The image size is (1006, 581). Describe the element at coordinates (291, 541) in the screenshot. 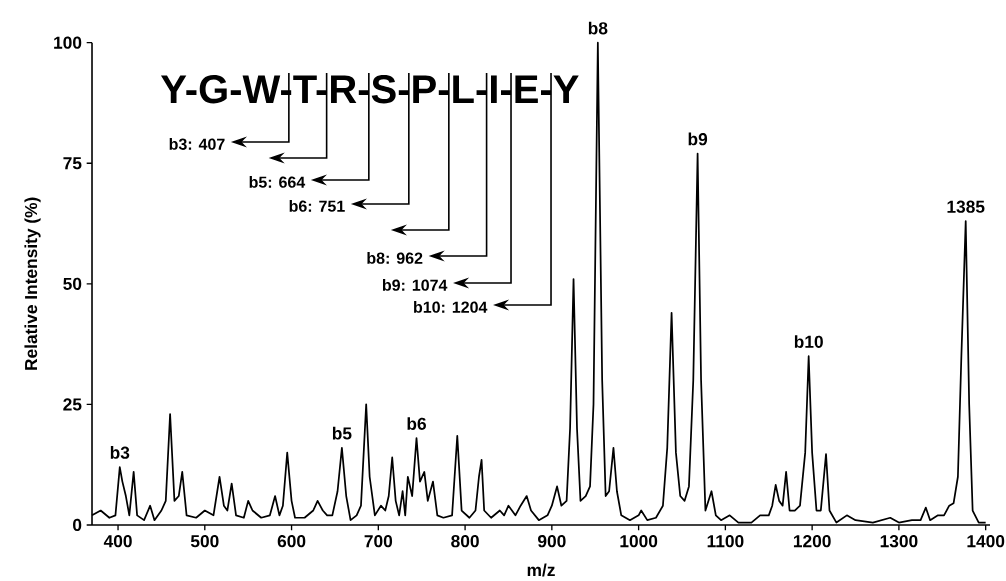

I see `x-tick-label: 600` at that location.